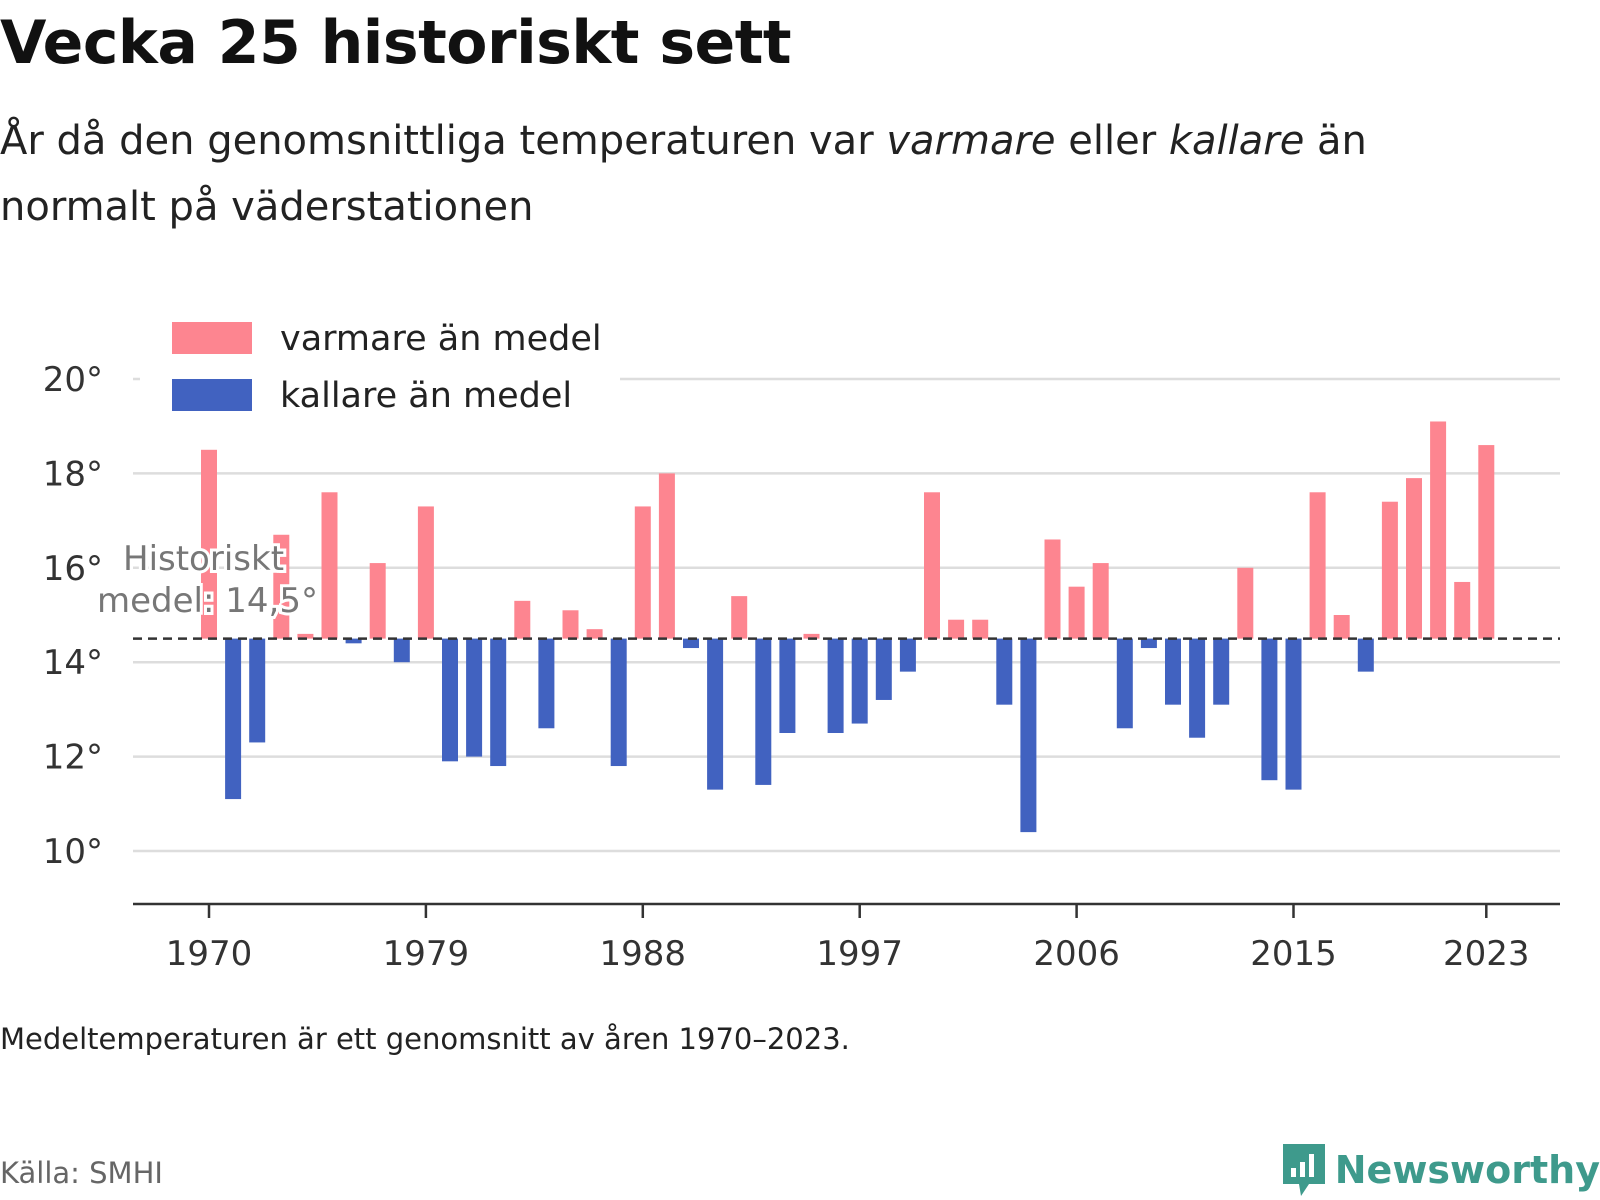 The image size is (1600, 1200). What do you see at coordinates (1269, 709) in the screenshot?
I see `bar-2014` at bounding box center [1269, 709].